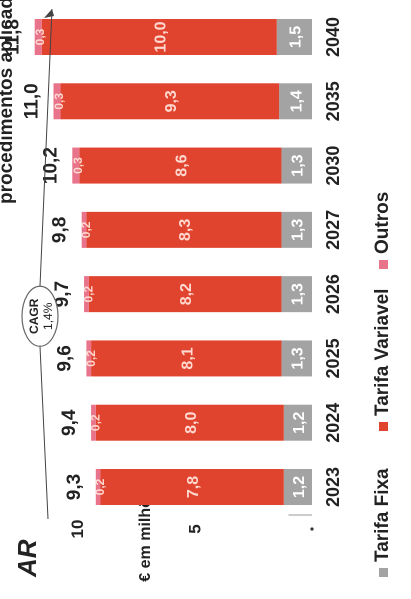 The height and width of the screenshot is (599, 411). What do you see at coordinates (74, 487) in the screenshot?
I see `total-label: 9,3` at bounding box center [74, 487].